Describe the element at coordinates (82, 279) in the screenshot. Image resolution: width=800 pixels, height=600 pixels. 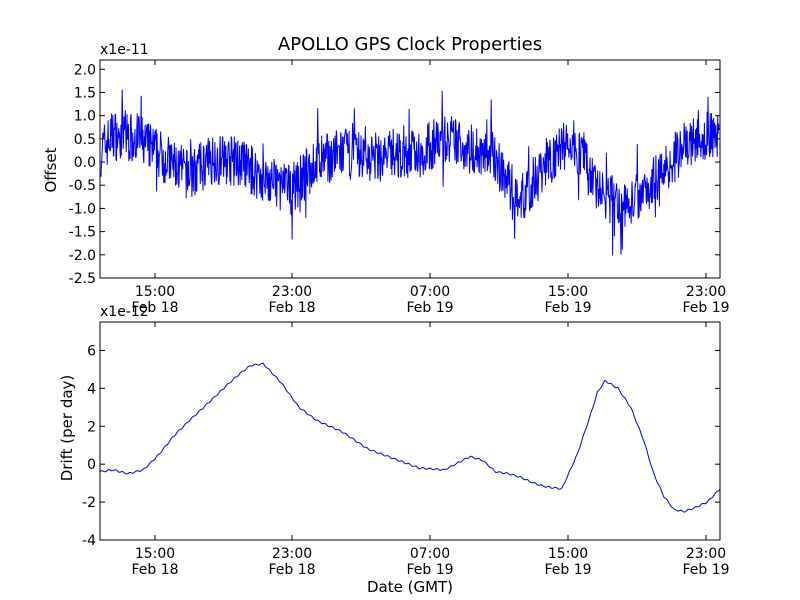
I see `y-tick-label: -2.5` at that location.